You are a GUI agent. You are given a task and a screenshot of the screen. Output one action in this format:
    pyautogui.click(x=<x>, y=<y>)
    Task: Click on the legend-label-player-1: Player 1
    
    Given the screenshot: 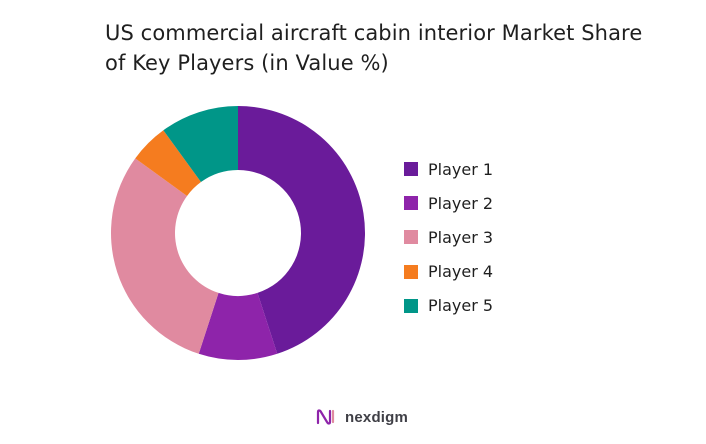 What is the action you would take?
    pyautogui.click(x=461, y=169)
    